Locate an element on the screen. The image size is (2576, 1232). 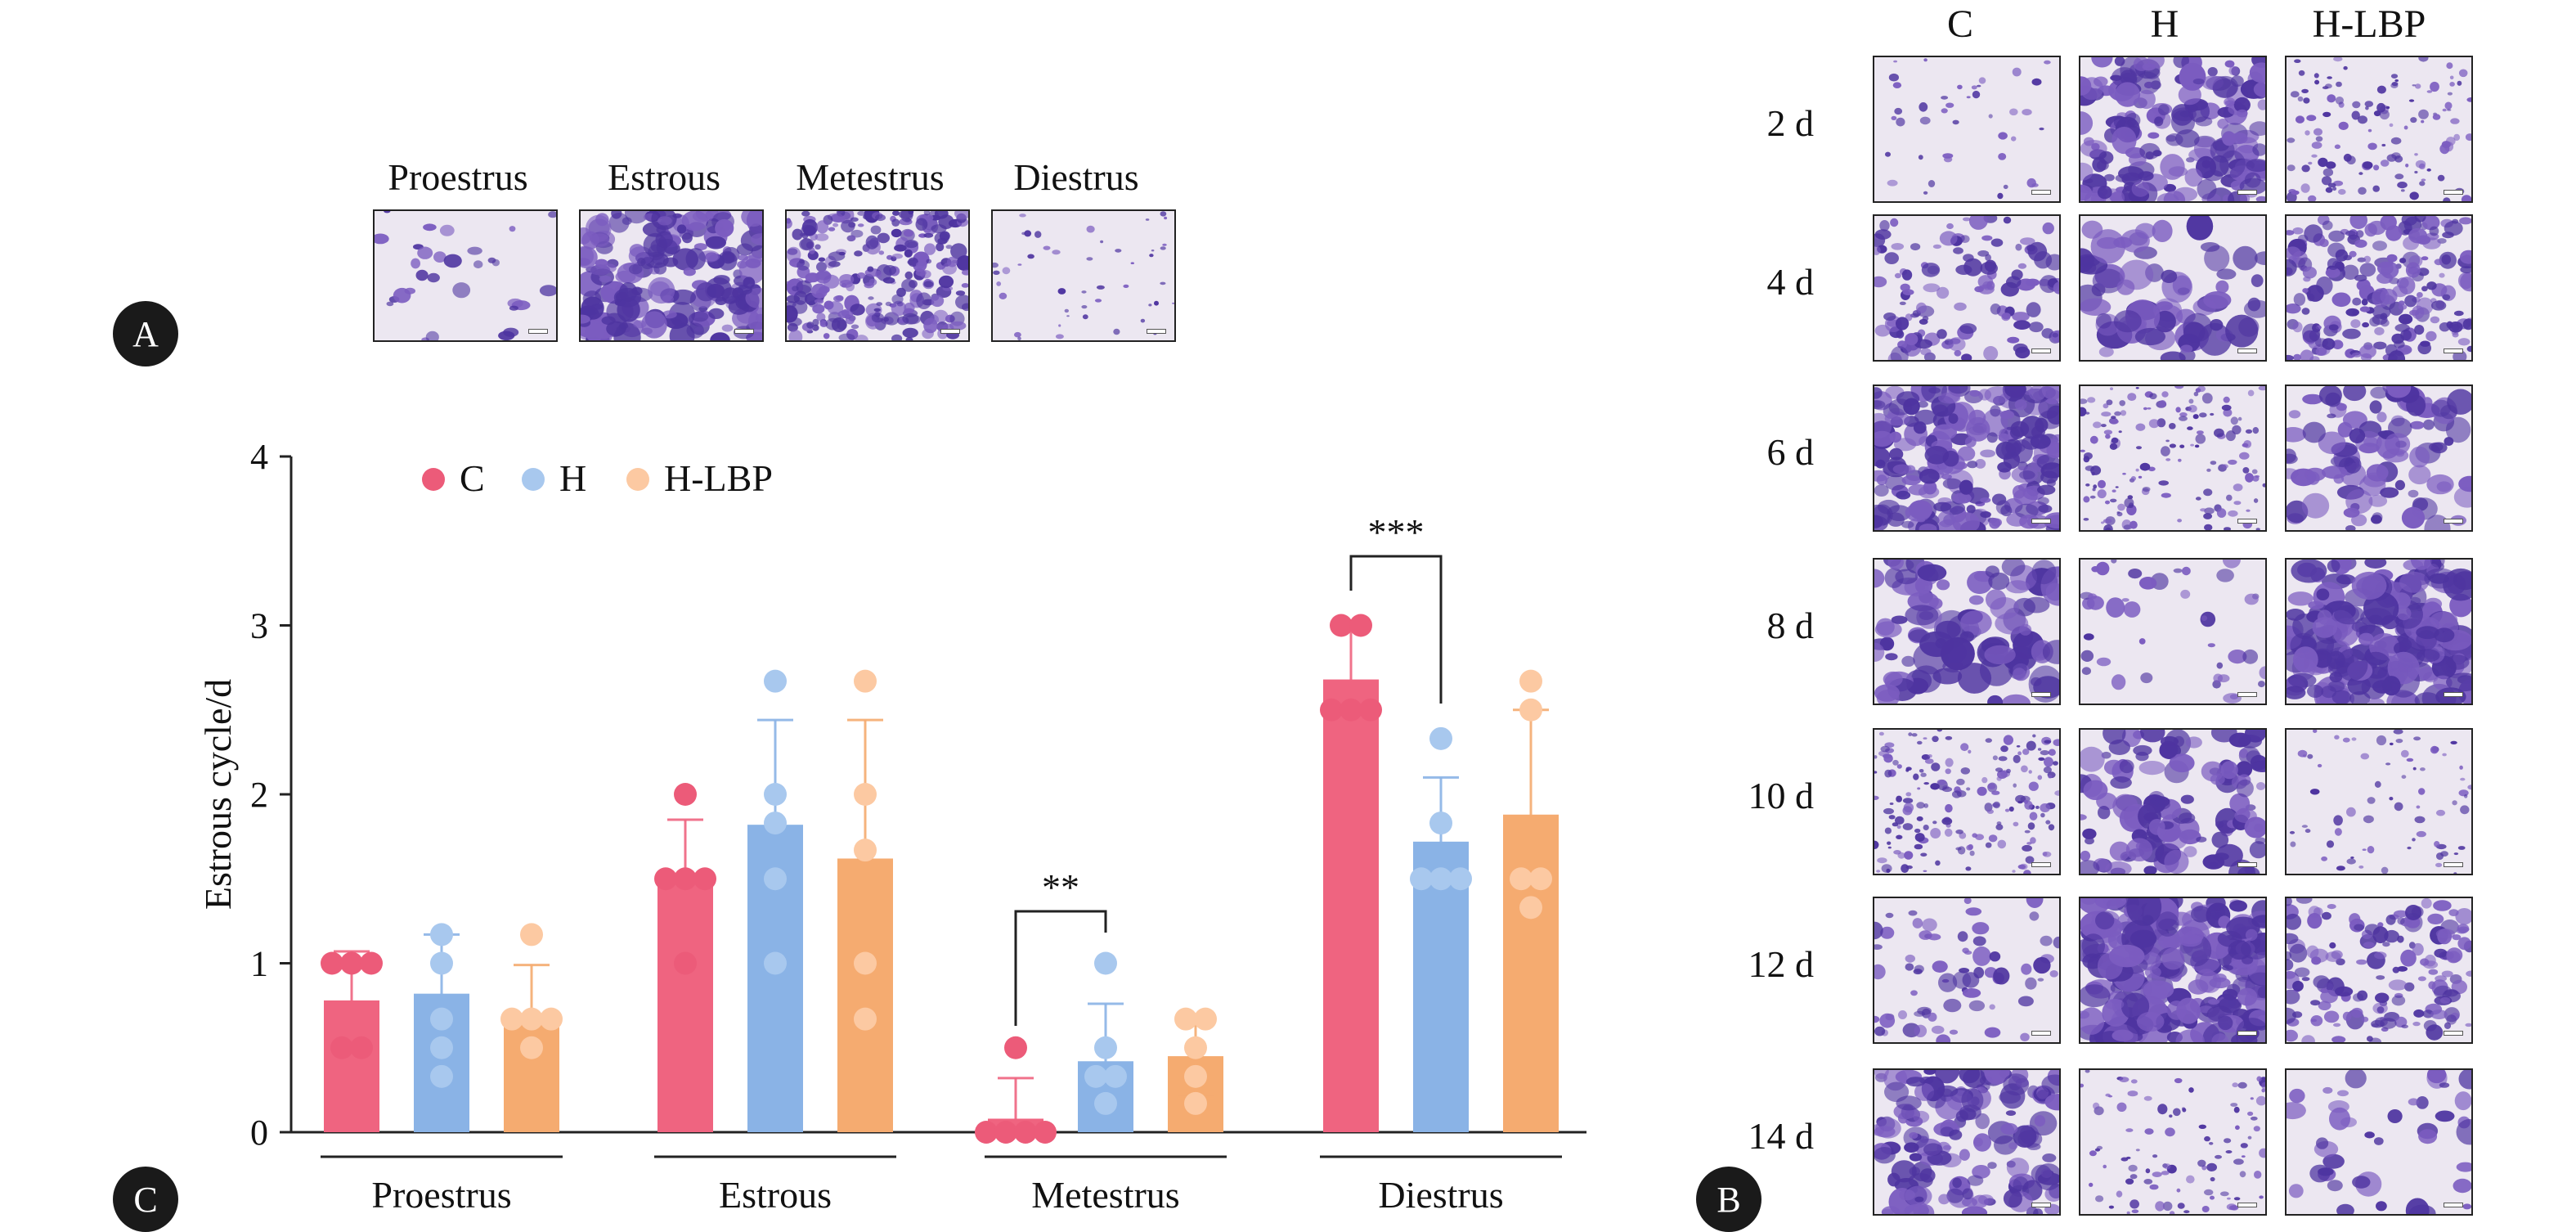
significance-marker: *** is located at coordinates (1396, 532).